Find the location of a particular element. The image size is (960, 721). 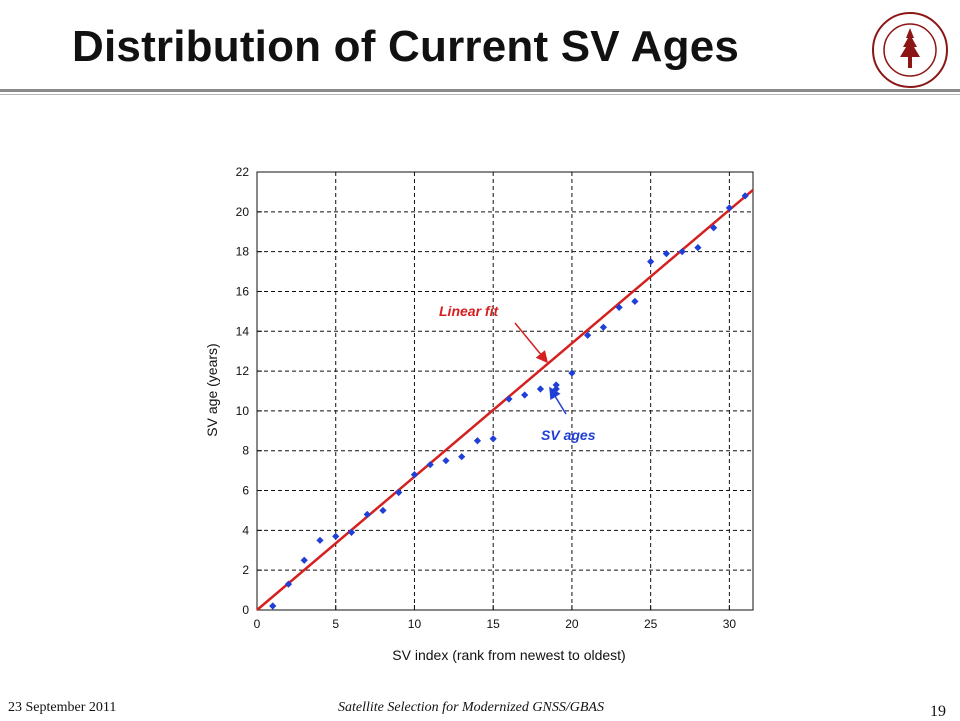

slide-title: Distribution of Current SV Ages is located at coordinates (406, 46).